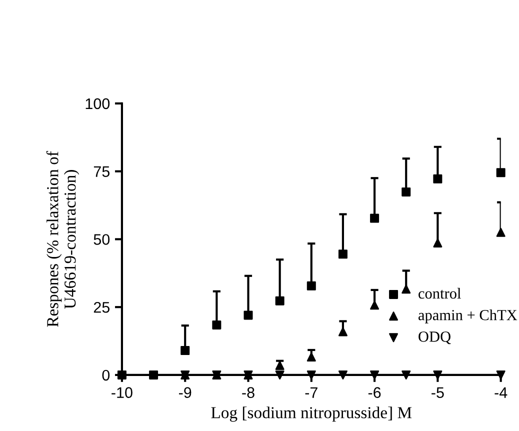 Image resolution: width=519 pixels, height=431 pixels. What do you see at coordinates (434, 338) in the screenshot?
I see `legend-label: ODQ` at bounding box center [434, 338].